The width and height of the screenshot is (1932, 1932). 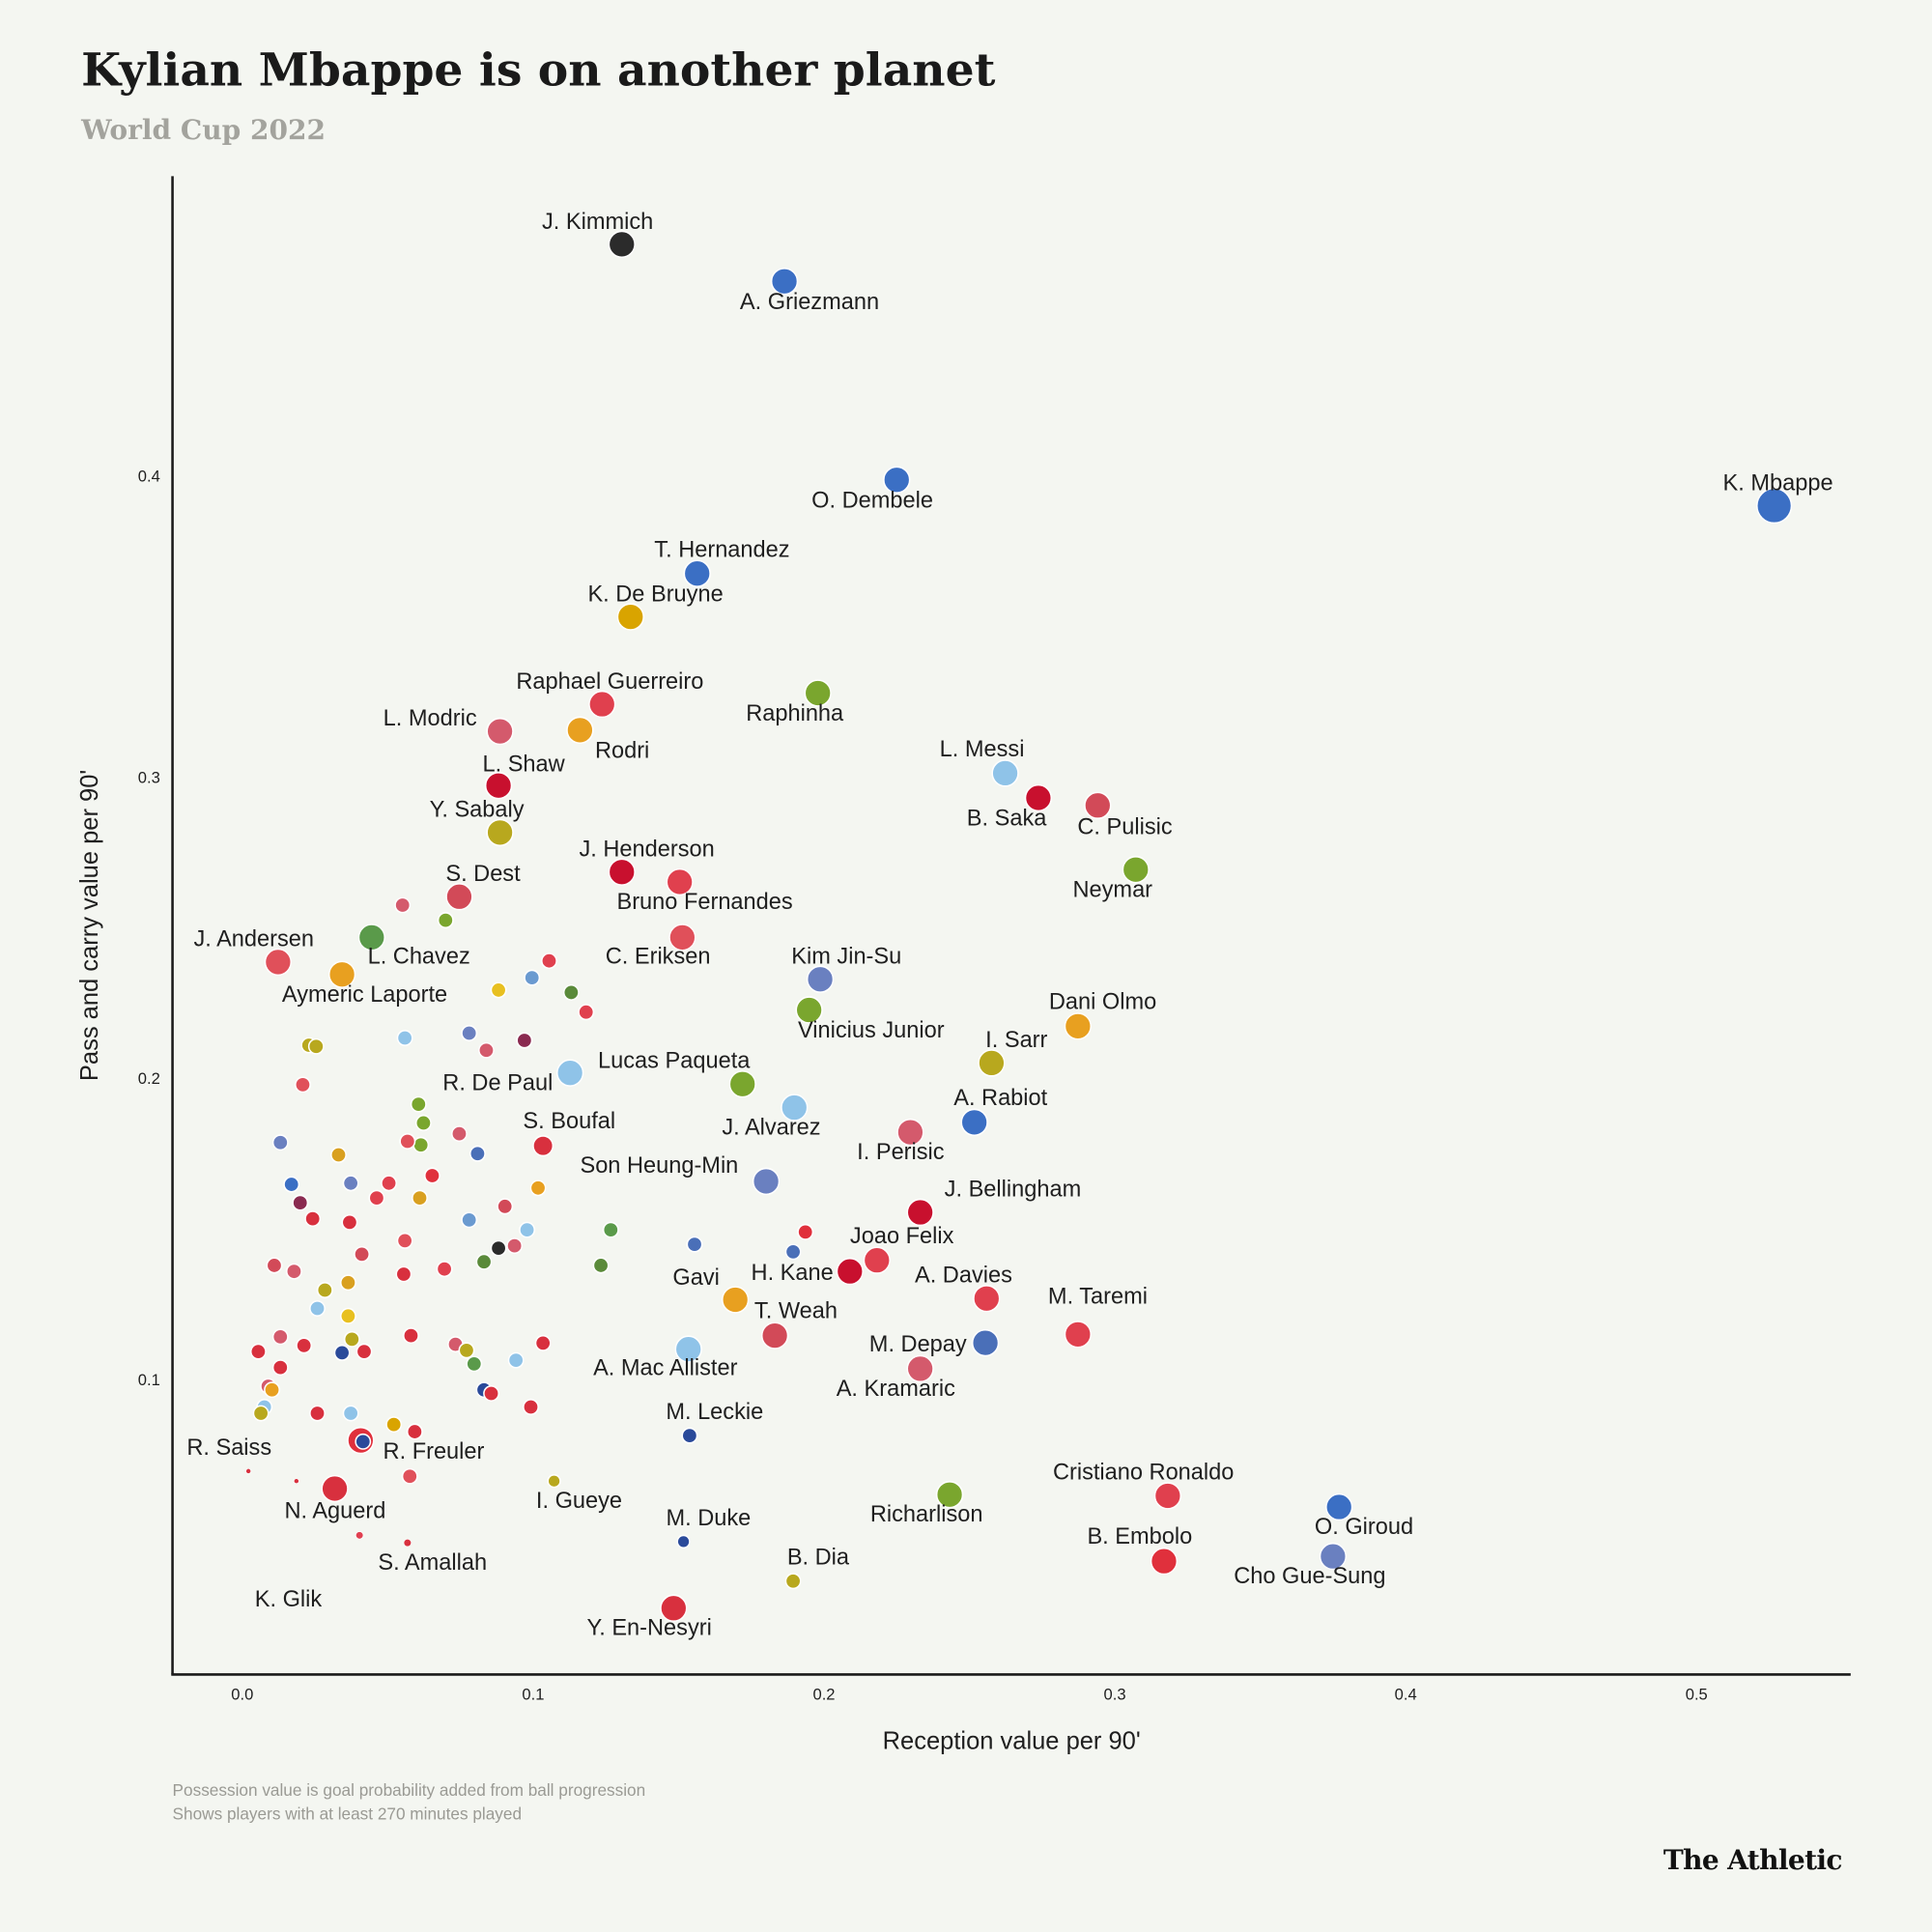 I want to click on point-label: H. Kane, so click(x=793, y=1272).